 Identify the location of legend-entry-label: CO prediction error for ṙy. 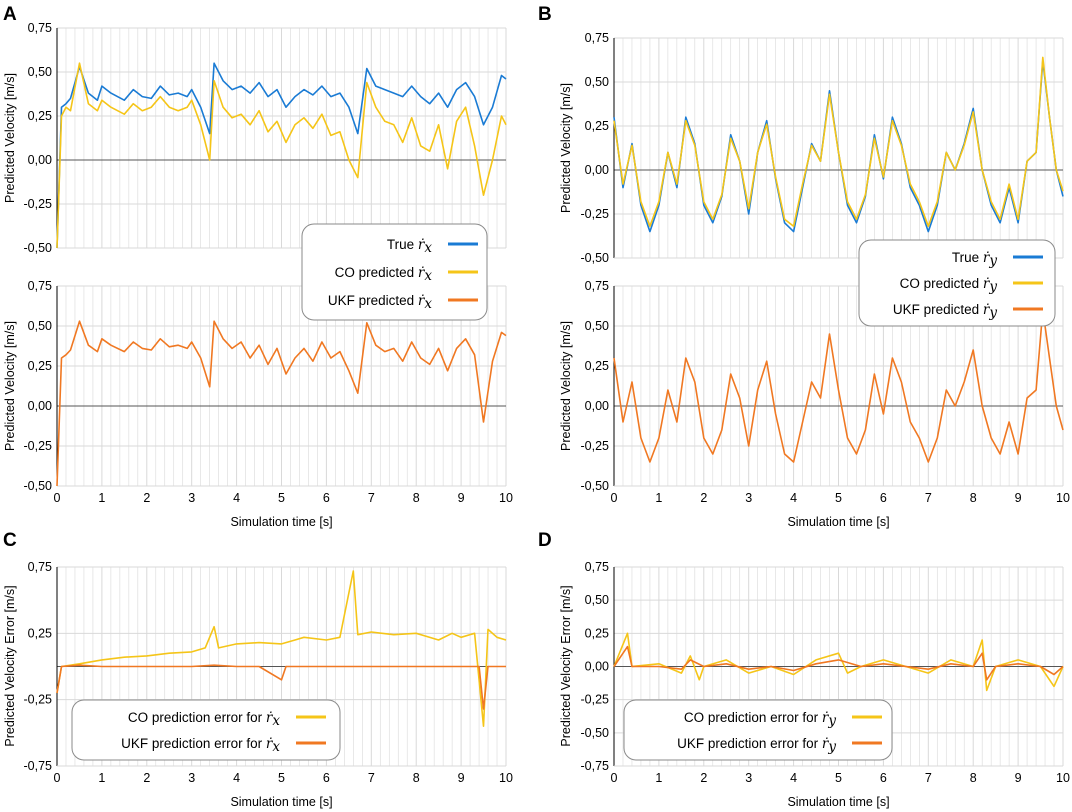
(760, 719).